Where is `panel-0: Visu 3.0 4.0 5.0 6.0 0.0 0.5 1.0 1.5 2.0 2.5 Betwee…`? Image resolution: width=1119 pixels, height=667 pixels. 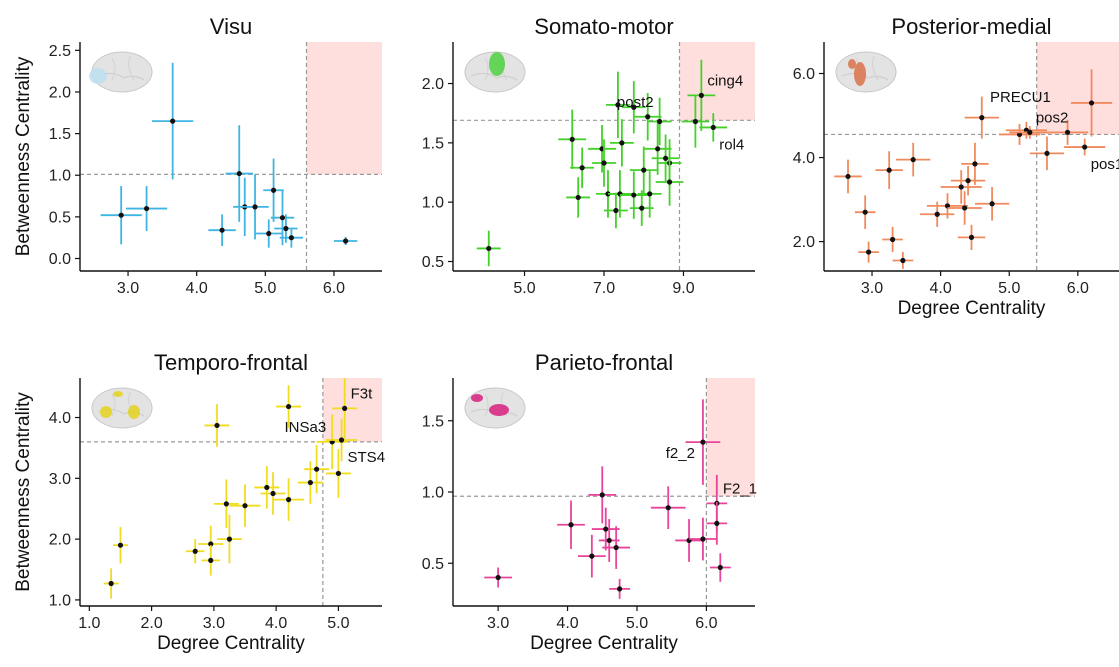 panel-0: Visu 3.0 4.0 5.0 6.0 0.0 0.5 1.0 1.5 2.0 2.5 Betwee… is located at coordinates (197, 155).